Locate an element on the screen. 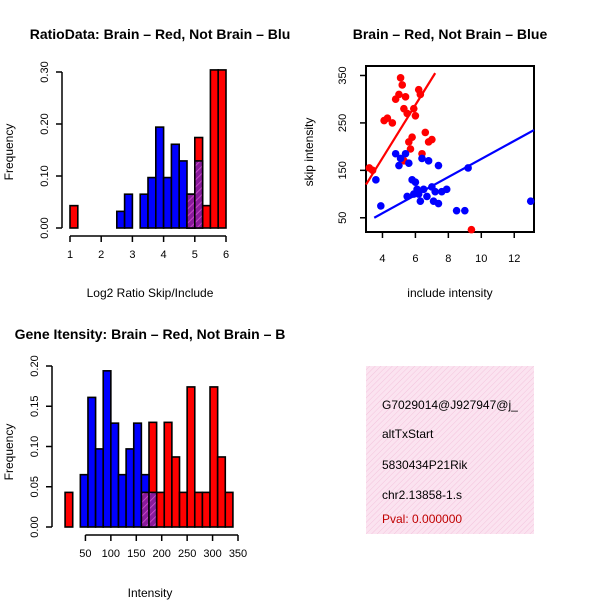  ratio-histogram-title: RatioData: Brain – Red, Not Brain – Blu is located at coordinates (160, 34).